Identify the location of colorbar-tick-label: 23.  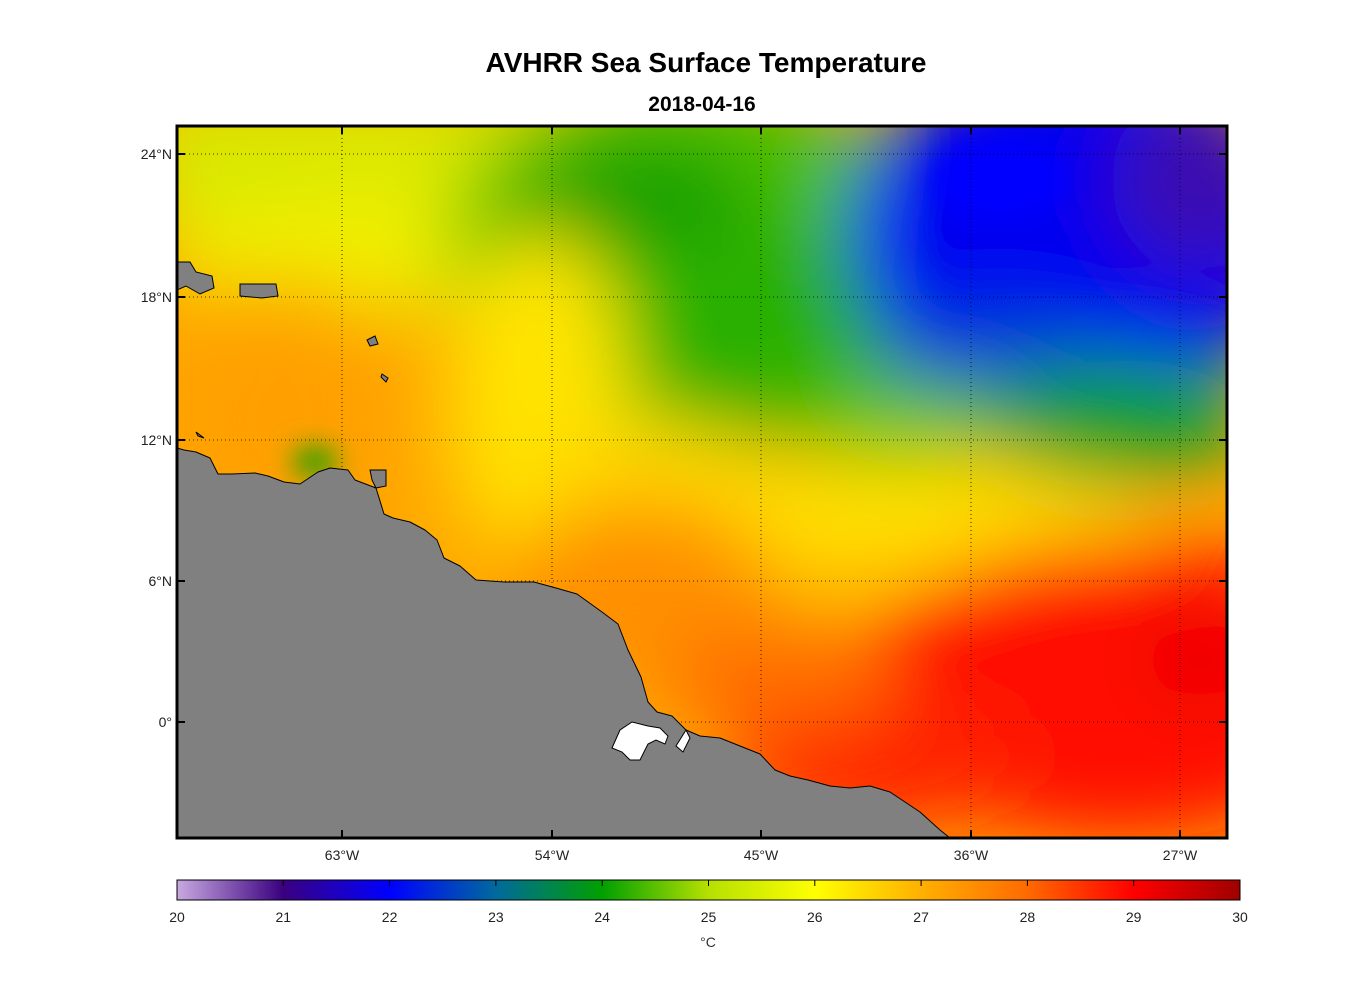
(496, 917).